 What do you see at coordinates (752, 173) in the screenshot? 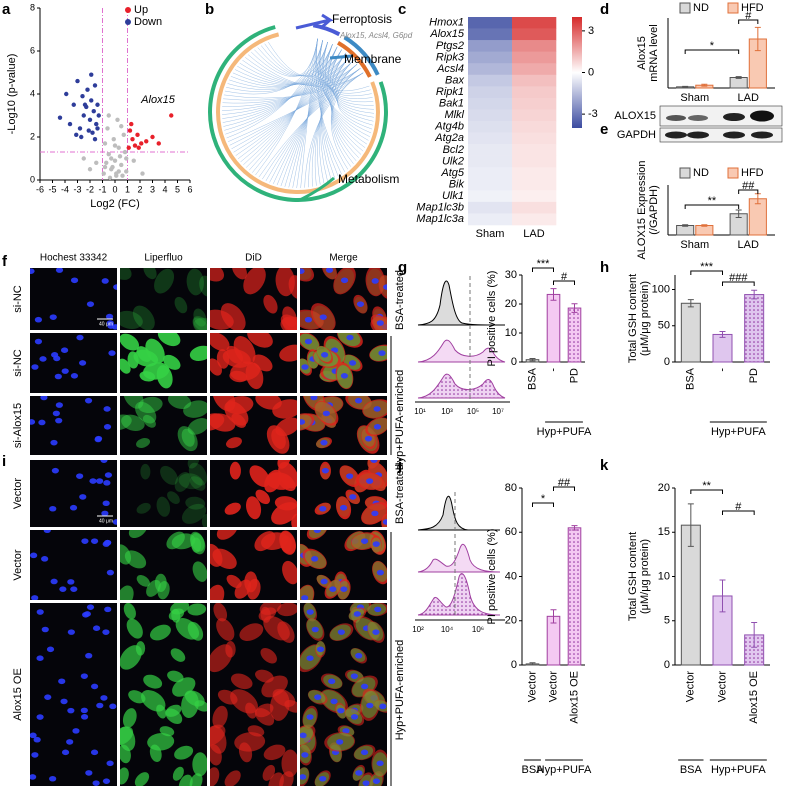
I see `legend-label: HFD` at bounding box center [752, 173].